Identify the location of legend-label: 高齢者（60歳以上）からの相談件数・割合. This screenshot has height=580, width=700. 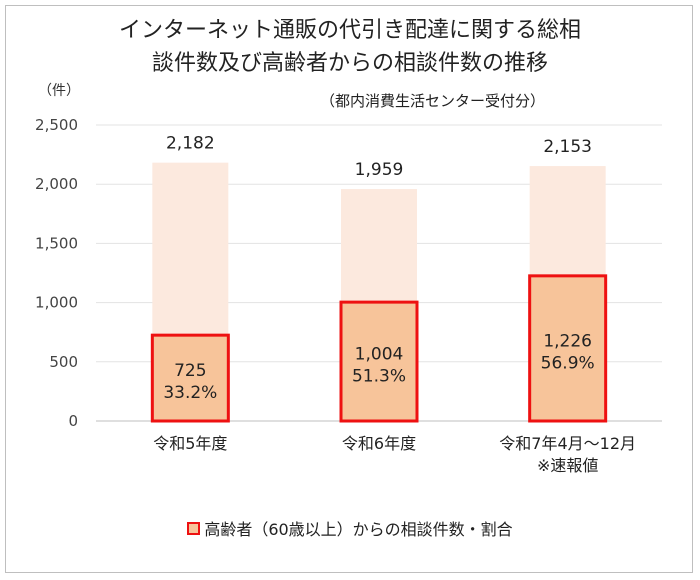
(358, 529).